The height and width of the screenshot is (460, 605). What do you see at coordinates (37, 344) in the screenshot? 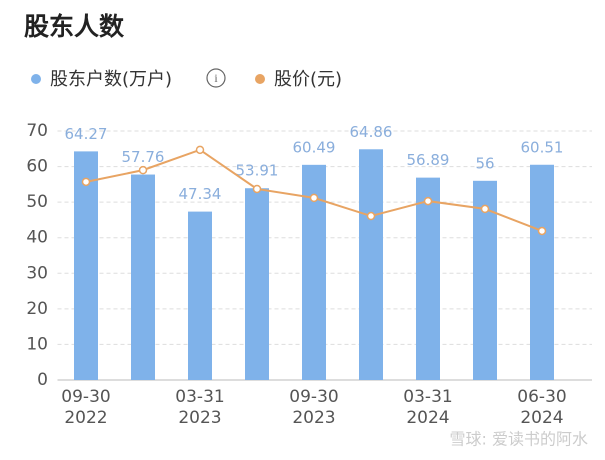
I see `y-tick-label: 10` at bounding box center [37, 344].